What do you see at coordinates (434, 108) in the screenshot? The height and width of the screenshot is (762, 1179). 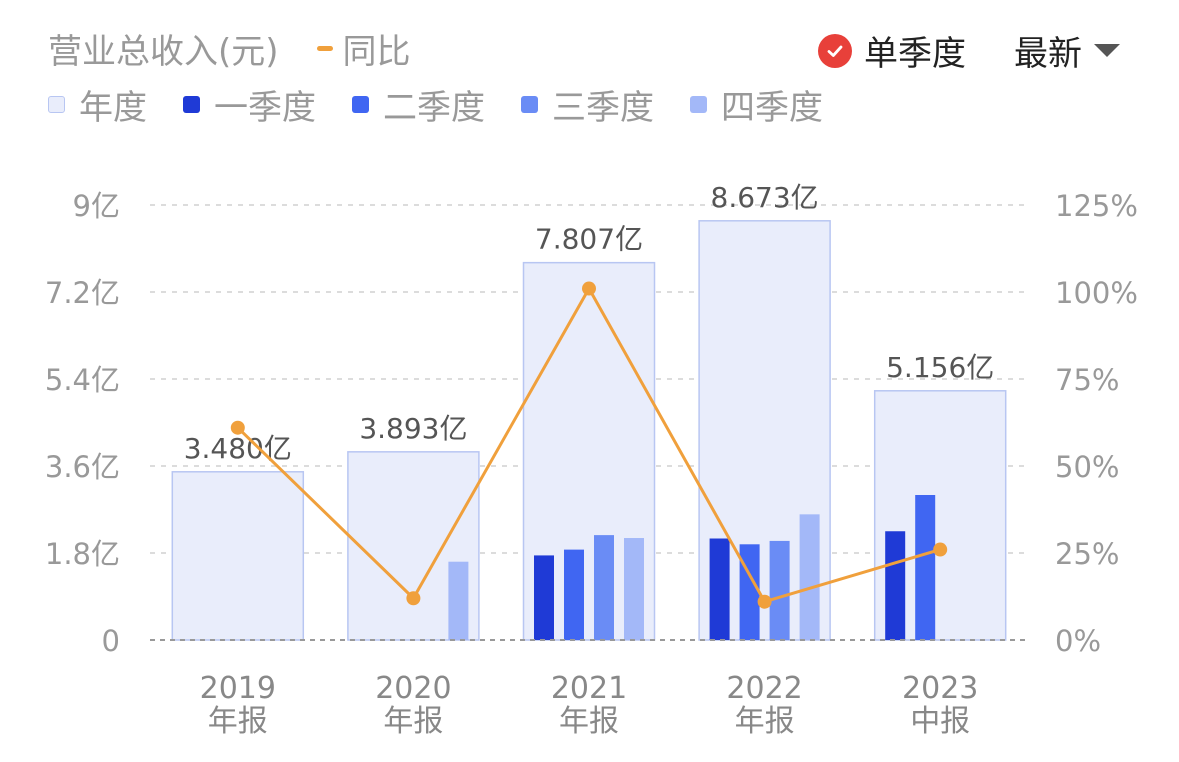 I see `legend-label: 二季度` at bounding box center [434, 108].